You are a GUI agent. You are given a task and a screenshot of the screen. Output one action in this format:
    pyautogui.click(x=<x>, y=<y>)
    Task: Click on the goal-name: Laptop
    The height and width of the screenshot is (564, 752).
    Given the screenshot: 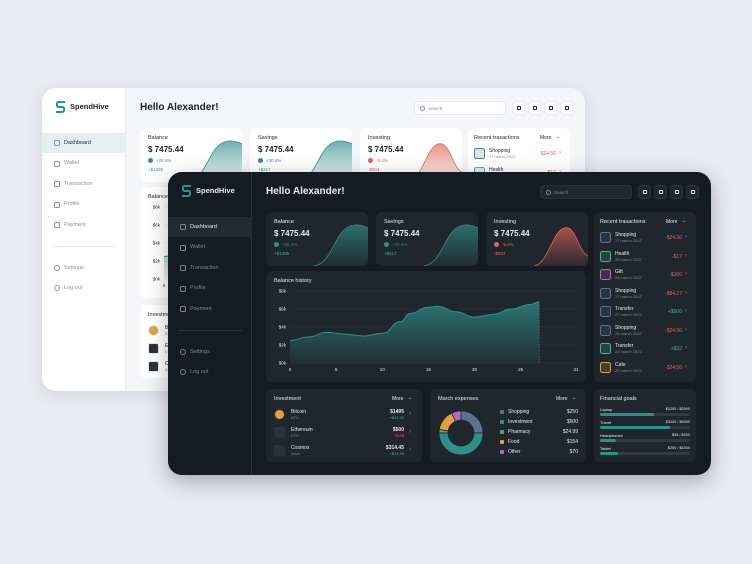 What is the action you would take?
    pyautogui.click(x=606, y=409)
    